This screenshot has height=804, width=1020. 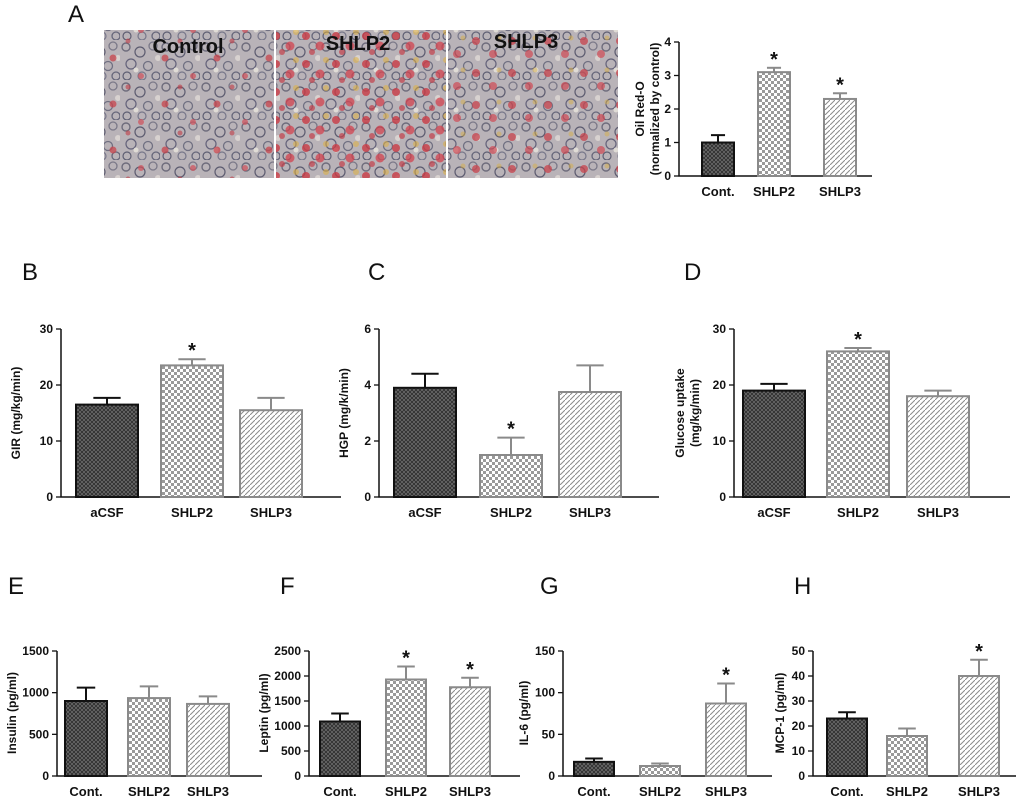 What do you see at coordinates (35, 693) in the screenshot?
I see `y-tick-label-e: 1000` at bounding box center [35, 693].